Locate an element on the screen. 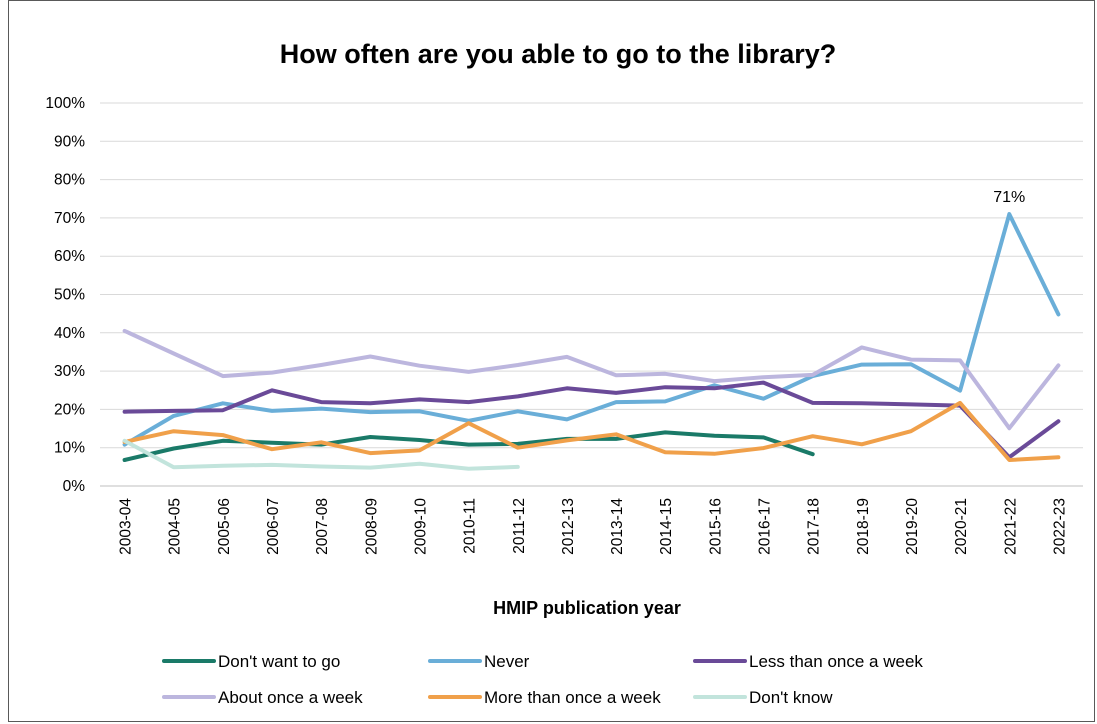 The height and width of the screenshot is (724, 1097). y-tick-label: 20% is located at coordinates (69, 409).